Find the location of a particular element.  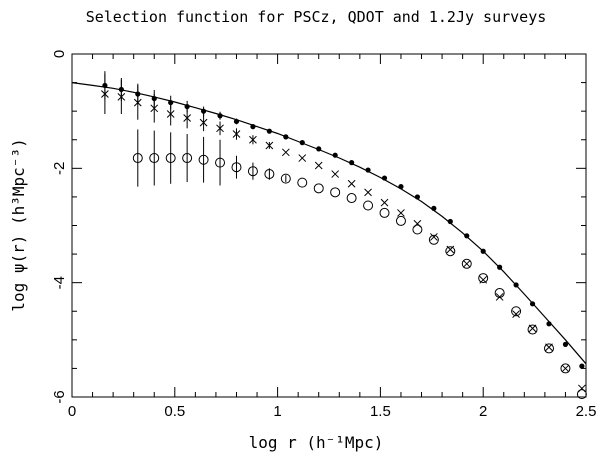

y-tick-label: -2 is located at coordinates (59, 168).